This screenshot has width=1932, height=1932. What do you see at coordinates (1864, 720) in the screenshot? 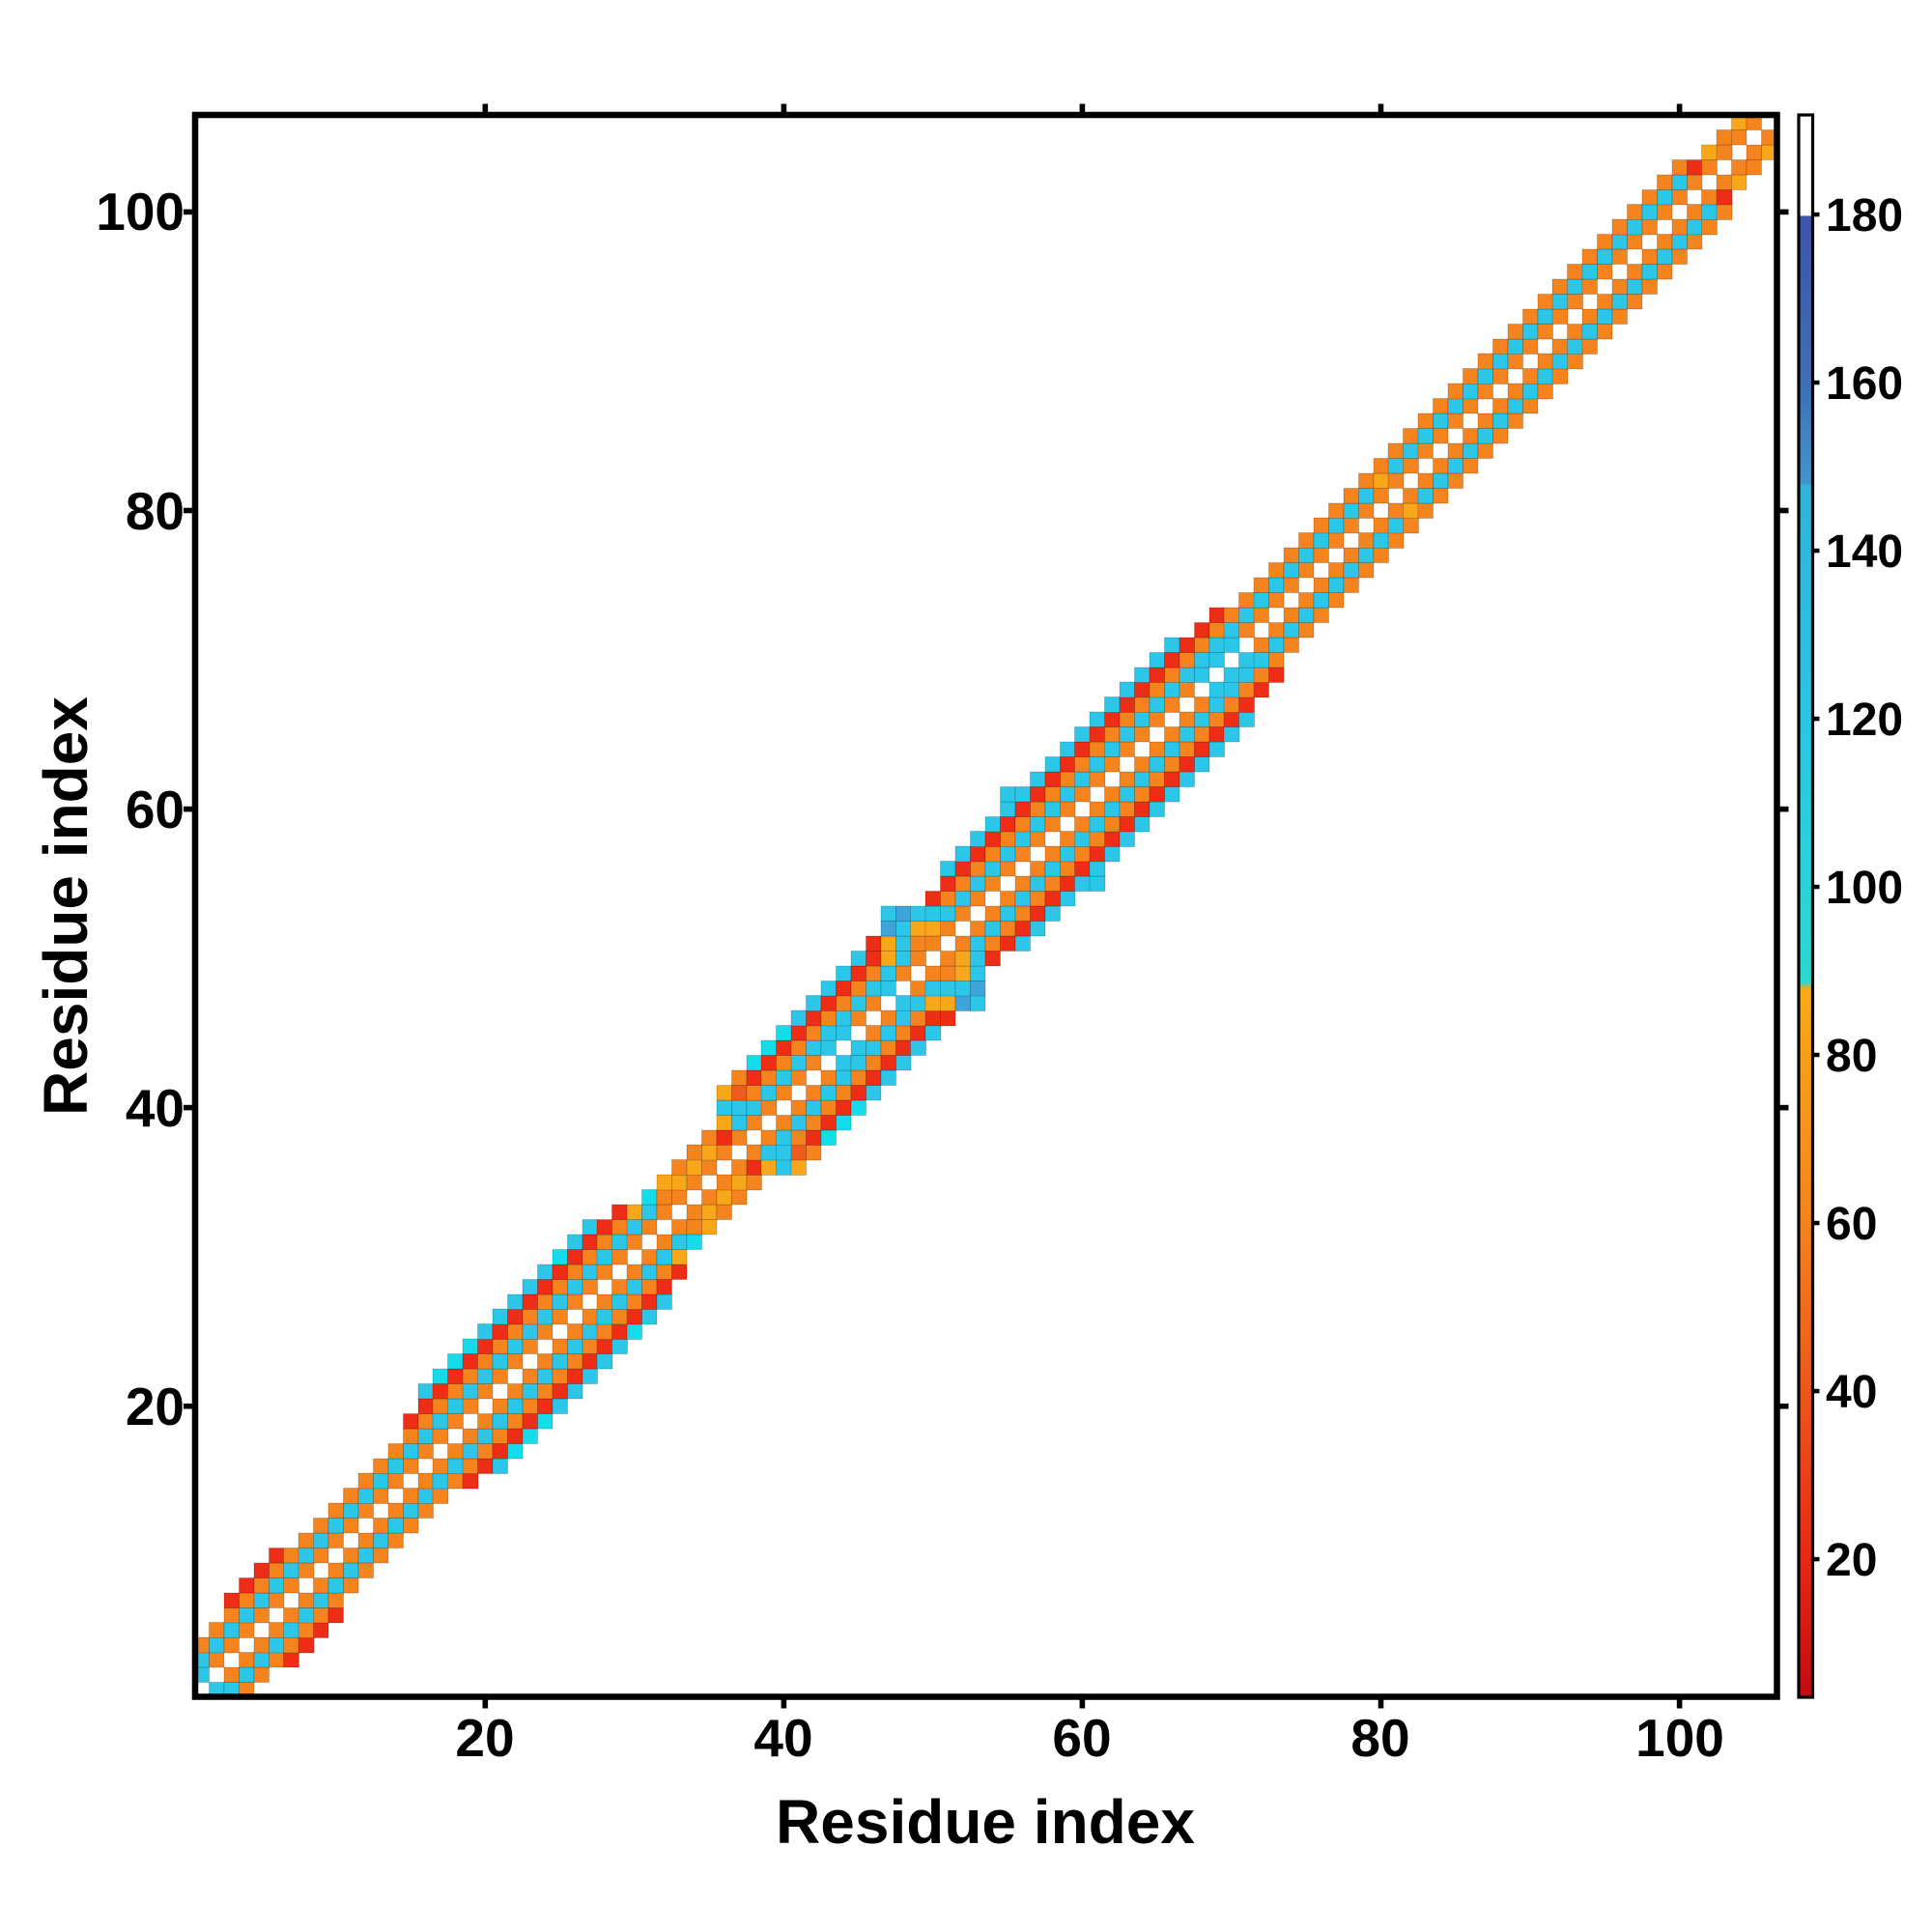
I see `svg-text: 120` at bounding box center [1864, 720].